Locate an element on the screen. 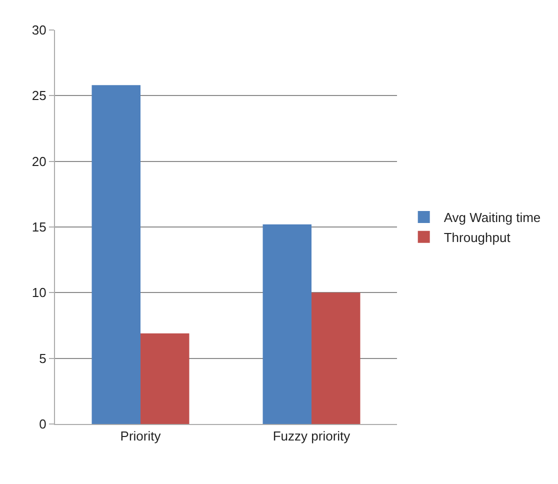 The height and width of the screenshot is (484, 558). x-tick-label: Priority is located at coordinates (141, 436).